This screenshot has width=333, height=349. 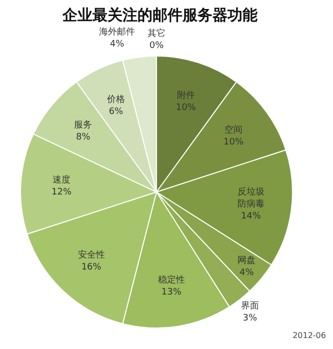 I want to click on slice-label: 空间, so click(x=233, y=130).